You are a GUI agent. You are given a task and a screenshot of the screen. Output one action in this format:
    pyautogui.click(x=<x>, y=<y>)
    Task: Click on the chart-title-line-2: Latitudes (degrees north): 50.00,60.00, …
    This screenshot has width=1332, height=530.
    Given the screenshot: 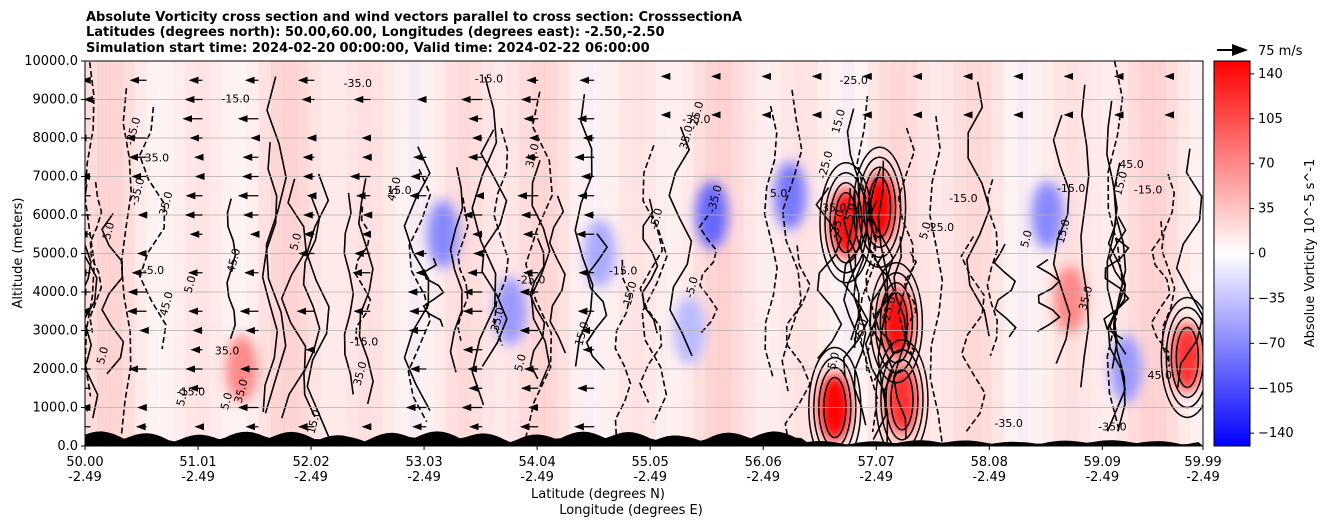 What is the action you would take?
    pyautogui.click(x=375, y=32)
    